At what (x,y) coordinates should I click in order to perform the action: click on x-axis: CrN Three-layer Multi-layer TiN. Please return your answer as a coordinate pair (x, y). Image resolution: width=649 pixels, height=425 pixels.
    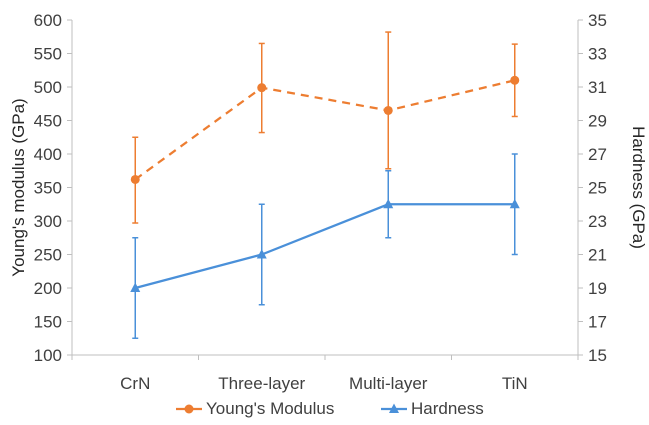
    Looking at the image, I should click on (325, 373).